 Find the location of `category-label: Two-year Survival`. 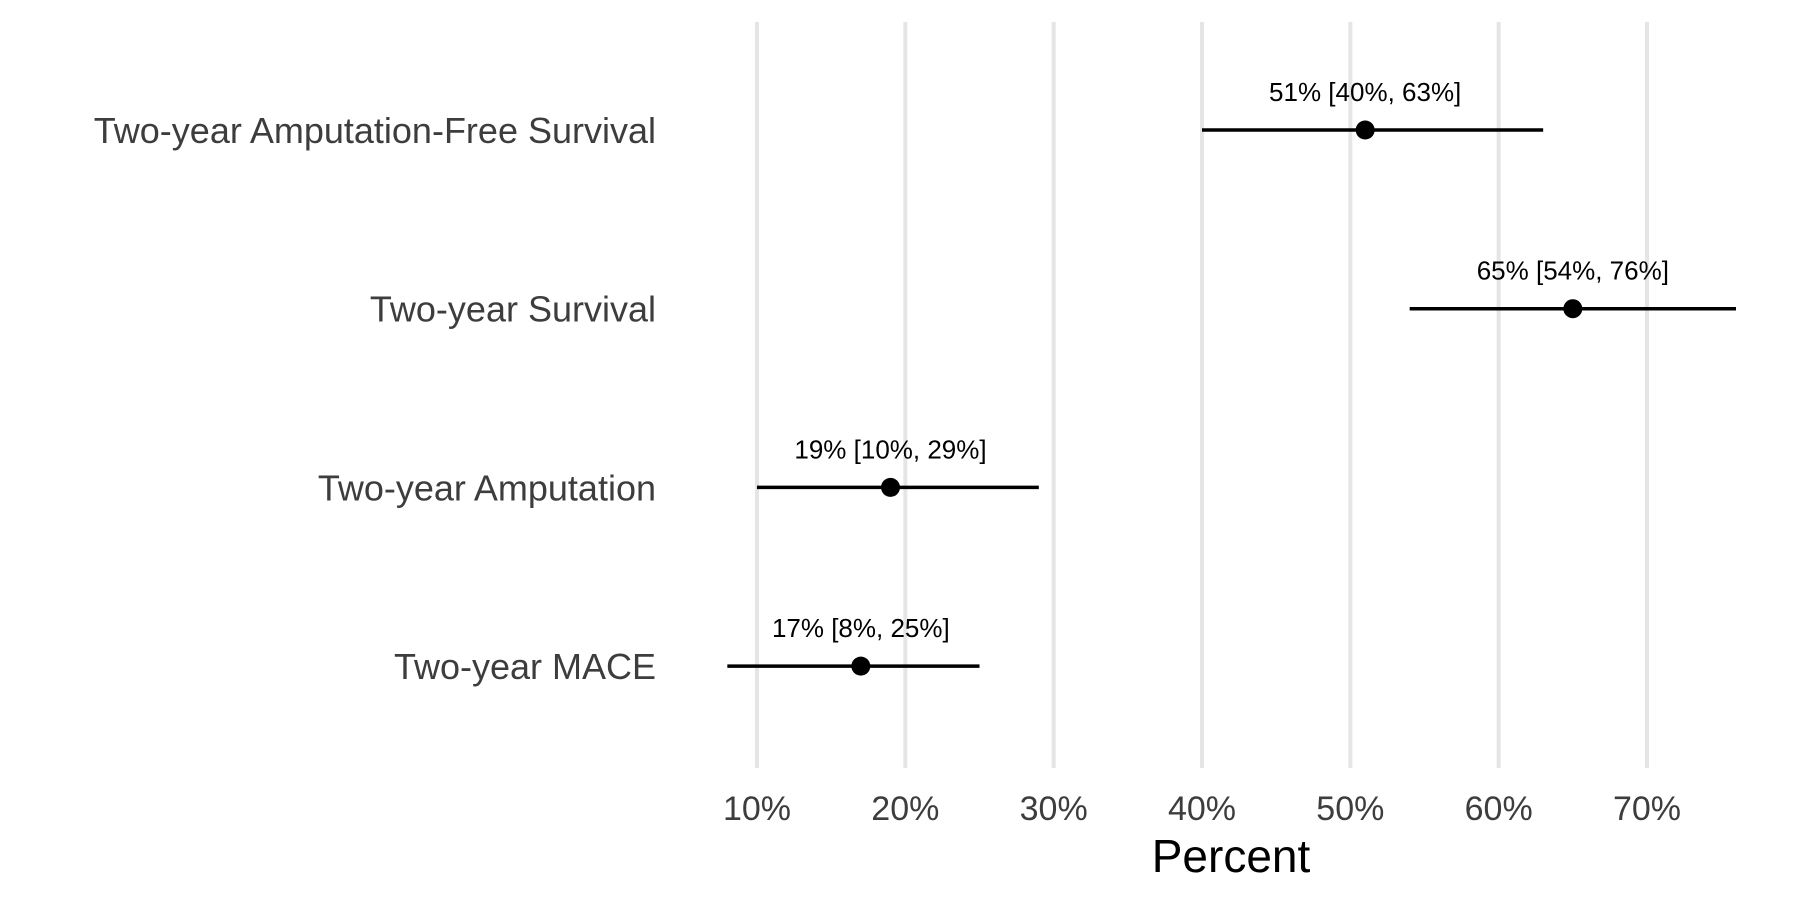

category-label: Two-year Survival is located at coordinates (513, 309).